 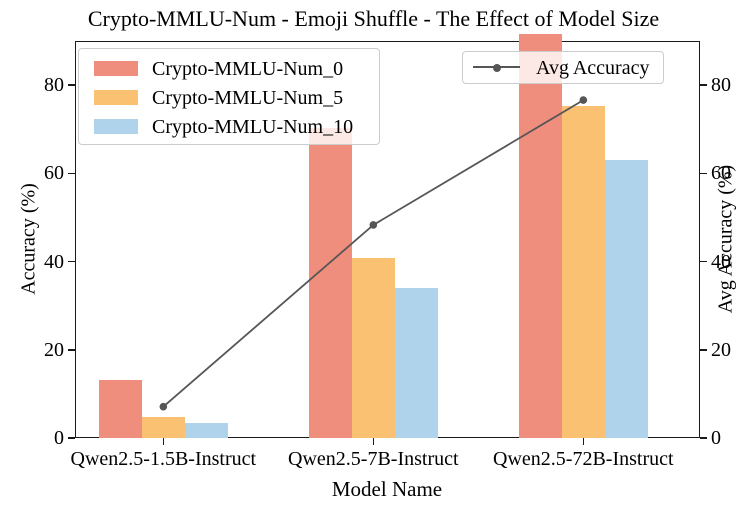 What do you see at coordinates (593, 67) in the screenshot?
I see `legend-line-label: Avg Accuracy` at bounding box center [593, 67].